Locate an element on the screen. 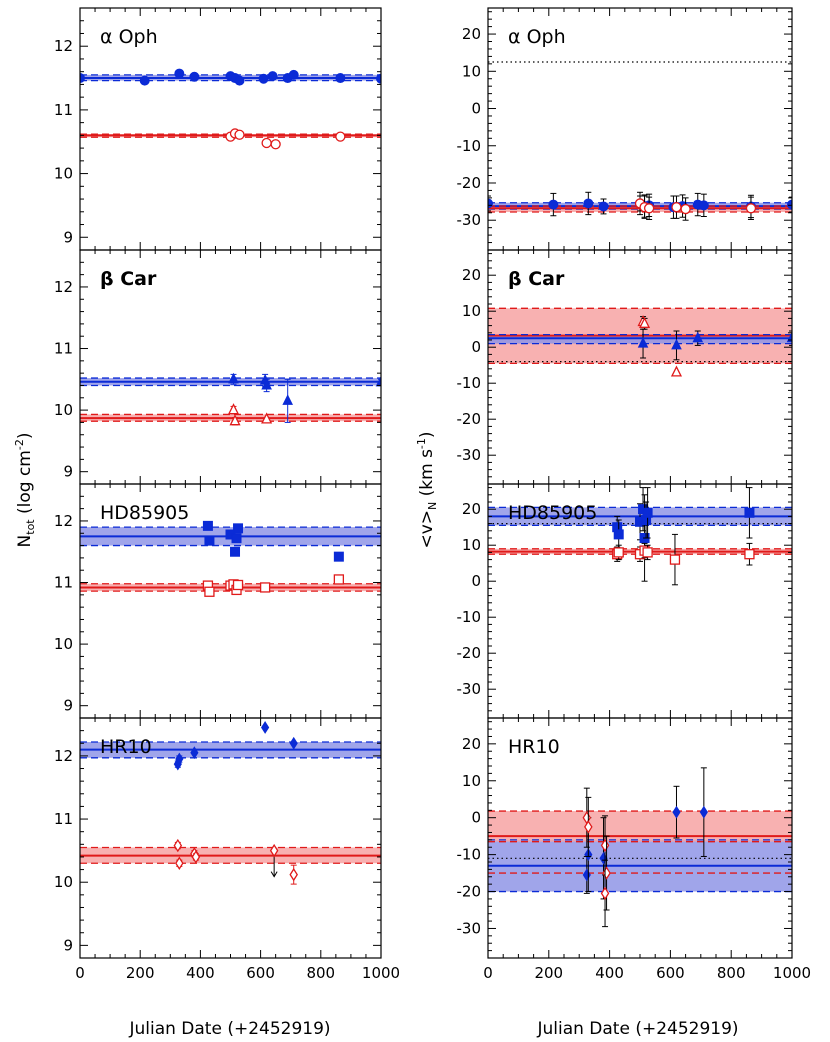 Image resolution: width=830 pixels, height=1042 pixels. left-y-axis-label: Ntot (log cm-2) is located at coordinates (25, 490).